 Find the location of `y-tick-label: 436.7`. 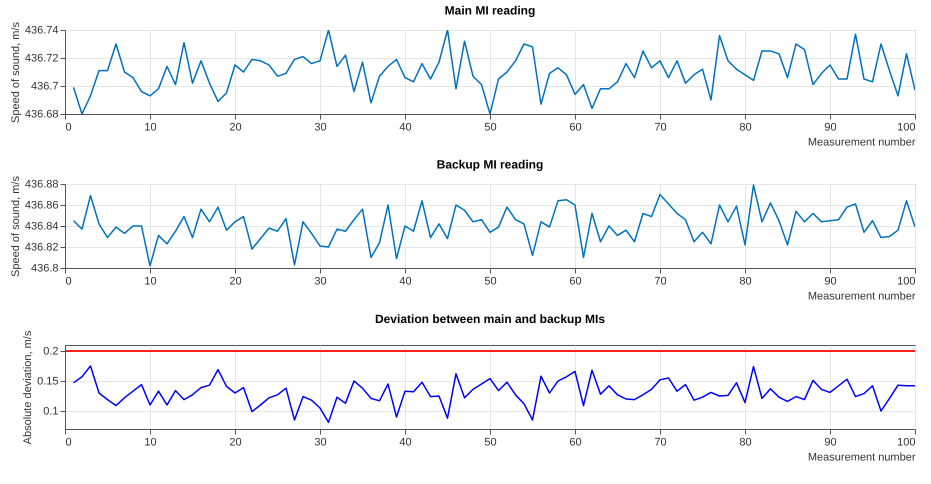

y-tick-label: 436.7 is located at coordinates (44, 86).